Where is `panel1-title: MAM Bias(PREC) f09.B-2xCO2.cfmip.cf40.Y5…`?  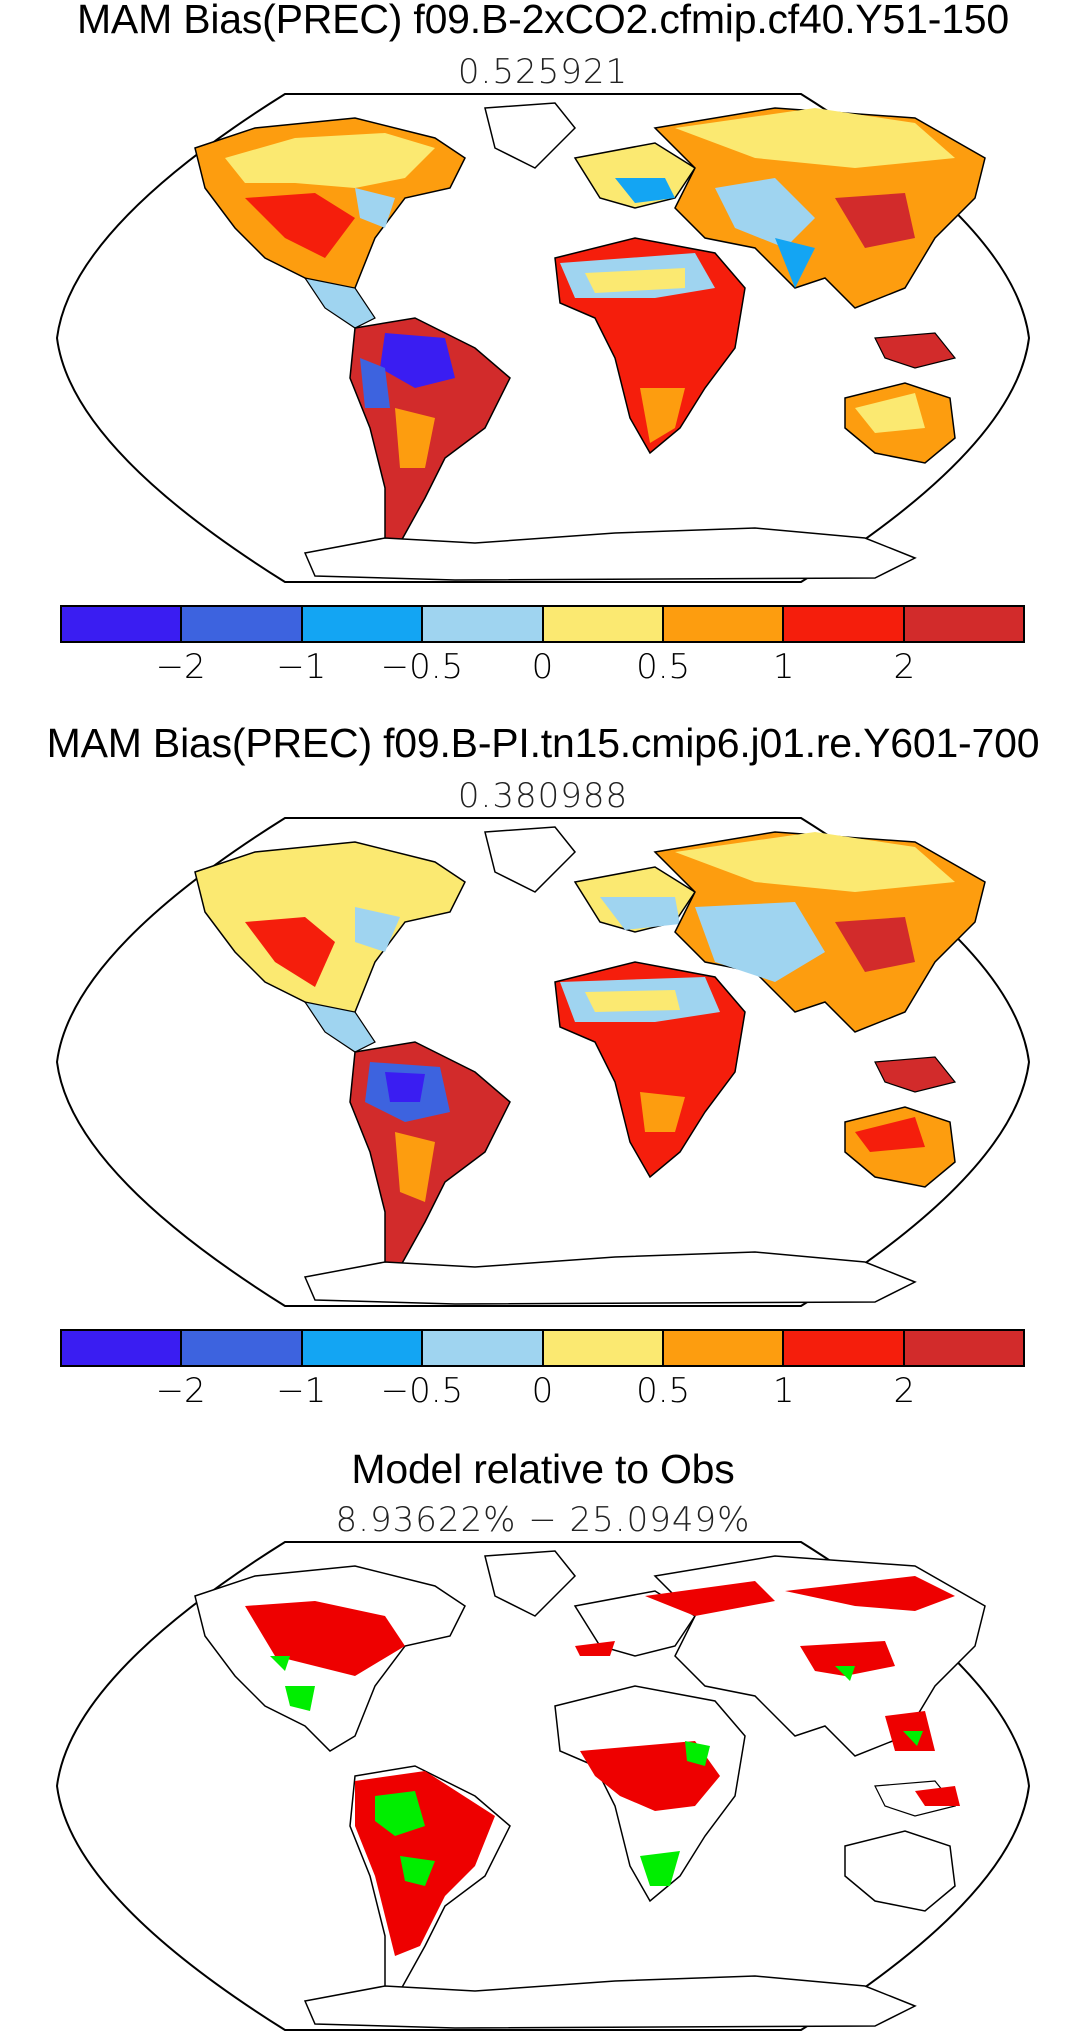
panel1-title: MAM Bias(PREC) f09.B-2xCO2.cfmip.cf40.Y5… is located at coordinates (543, 21).